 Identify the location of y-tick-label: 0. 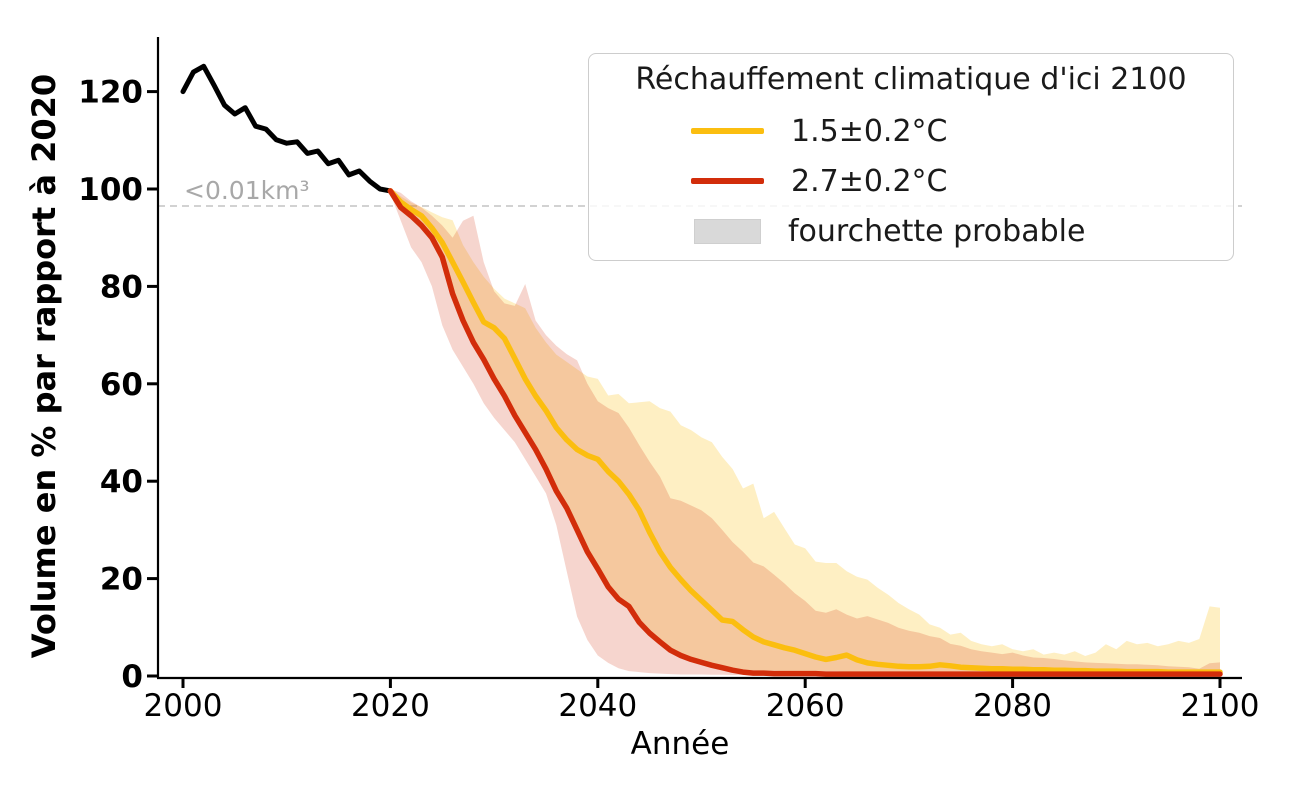
(132, 677).